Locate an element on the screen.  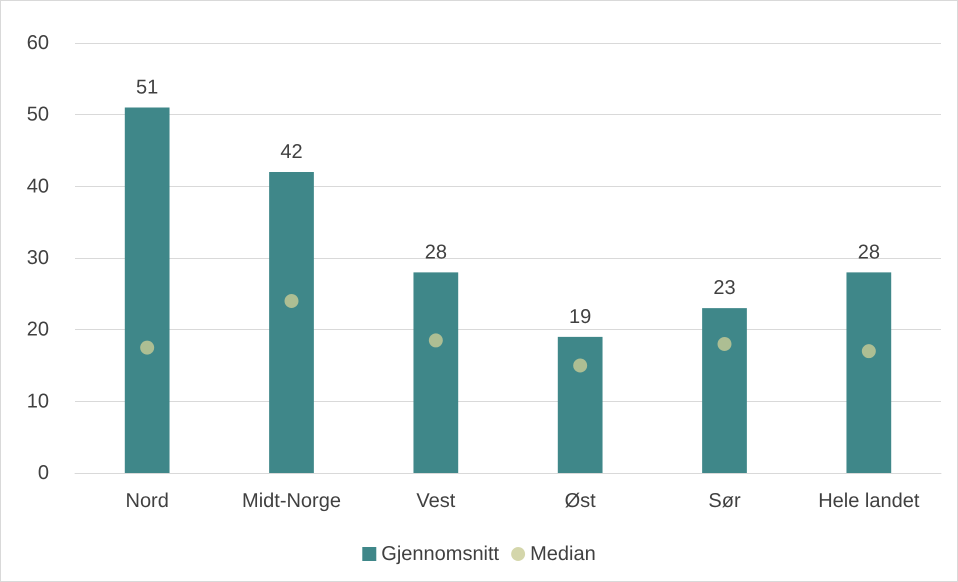
x-tick-label: Vest is located at coordinates (436, 501).